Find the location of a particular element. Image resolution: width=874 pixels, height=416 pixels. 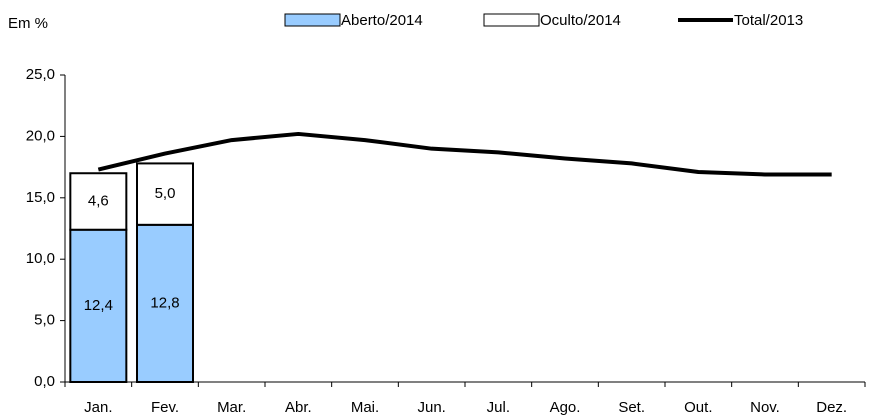

x-tick-label: Jun. is located at coordinates (431, 407).